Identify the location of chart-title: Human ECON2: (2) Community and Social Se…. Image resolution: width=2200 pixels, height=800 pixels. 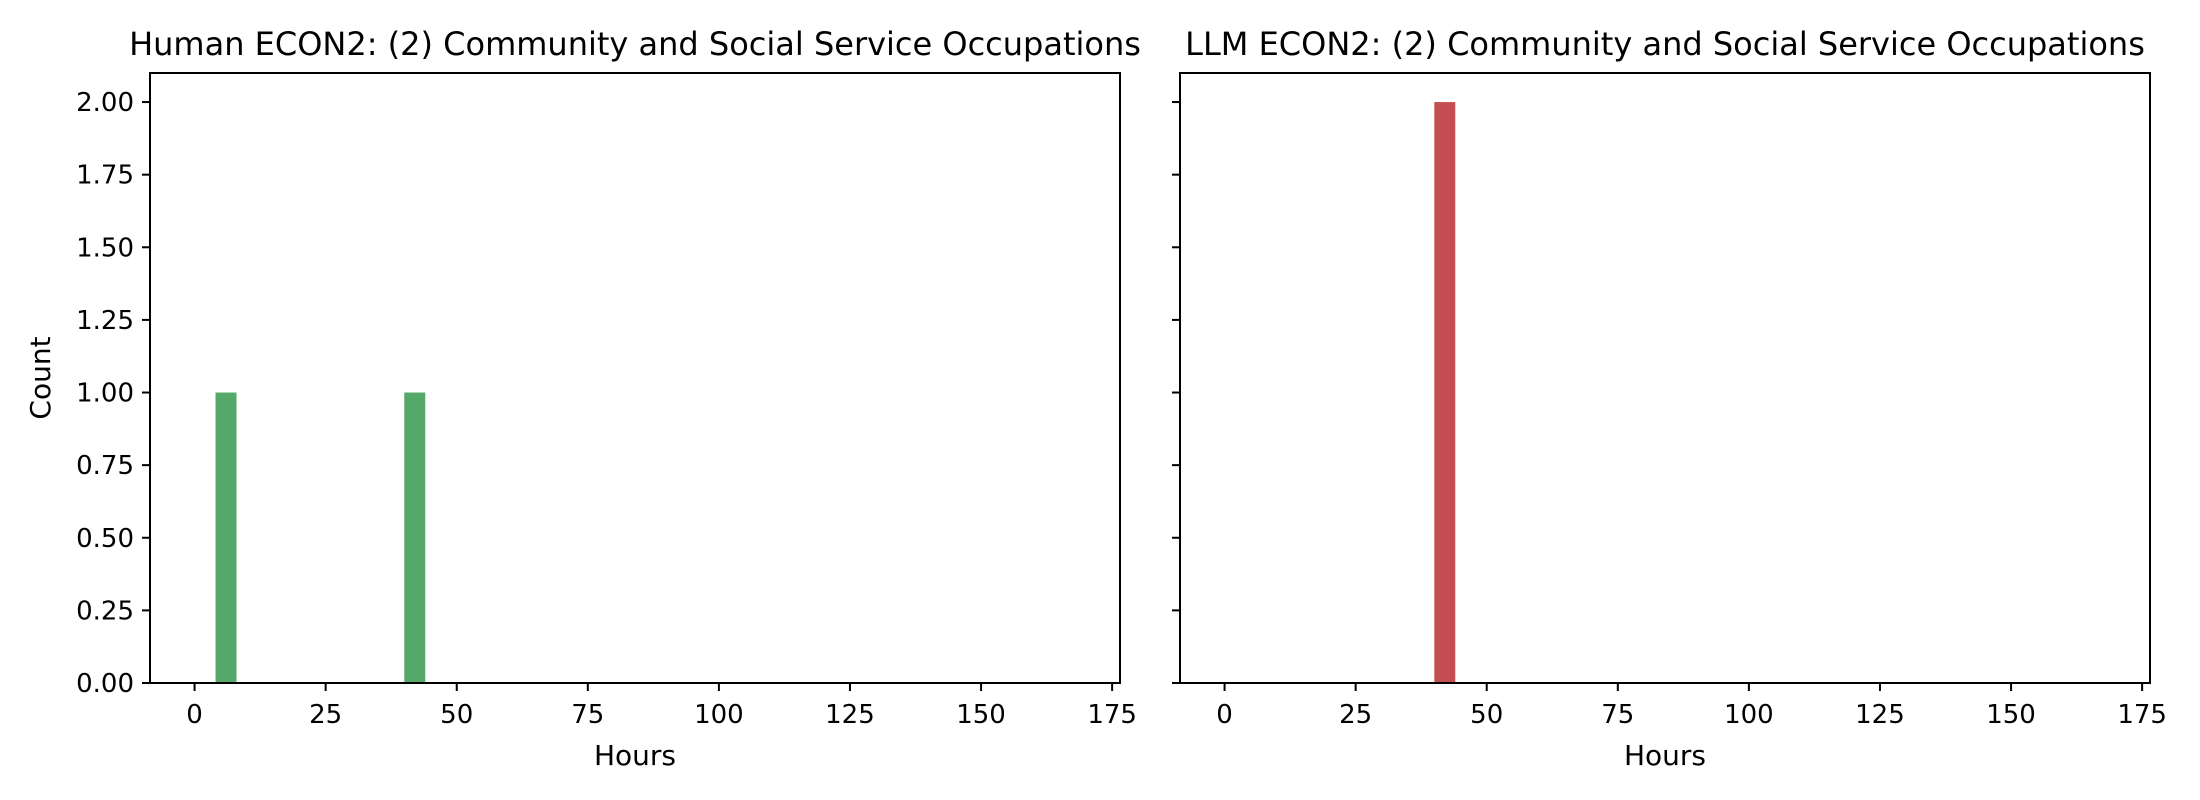
(635, 44).